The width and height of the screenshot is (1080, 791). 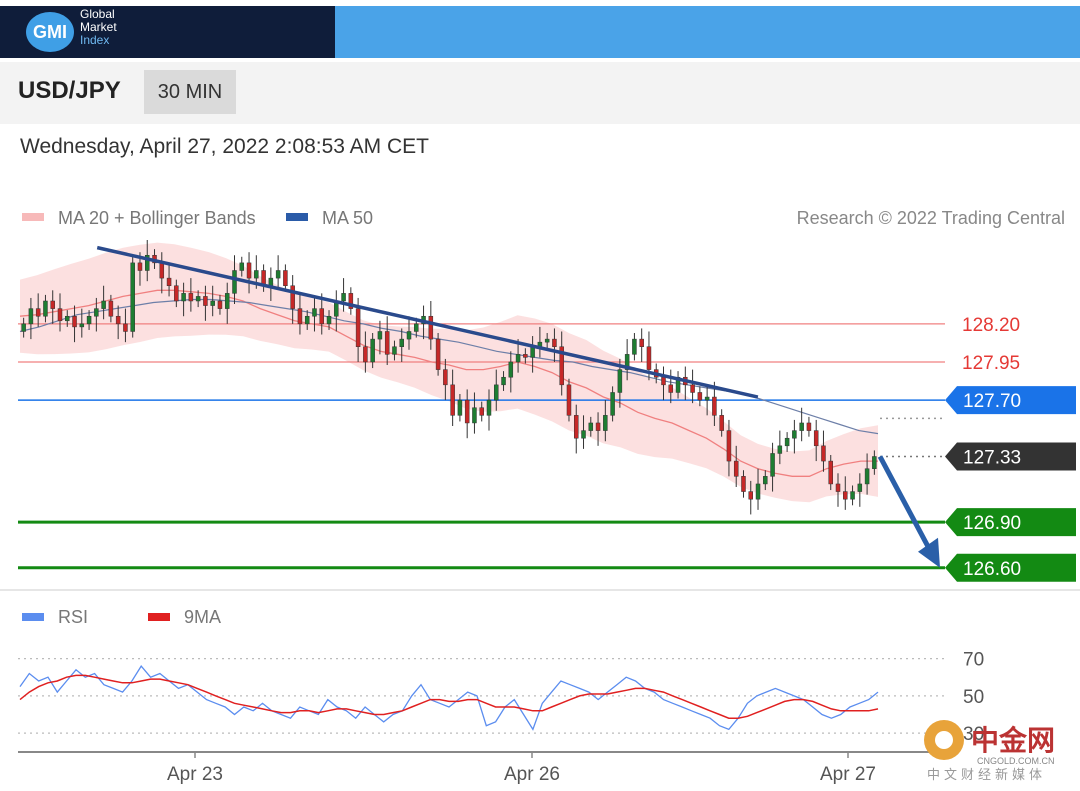 I want to click on forecast-arrow-shaft, so click(x=907, y=507).